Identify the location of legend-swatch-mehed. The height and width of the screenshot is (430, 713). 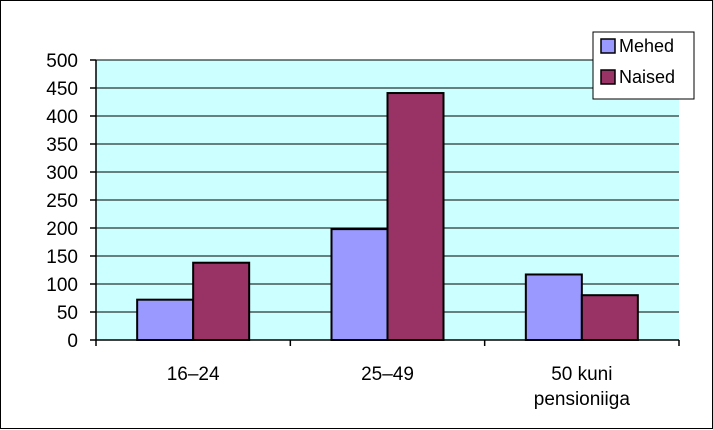
(608, 46).